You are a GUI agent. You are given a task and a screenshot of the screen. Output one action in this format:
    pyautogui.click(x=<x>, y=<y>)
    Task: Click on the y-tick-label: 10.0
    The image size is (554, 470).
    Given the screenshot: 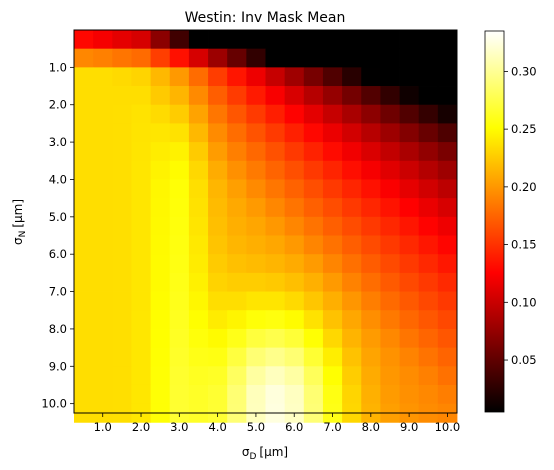 What is the action you would take?
    pyautogui.click(x=54, y=404)
    